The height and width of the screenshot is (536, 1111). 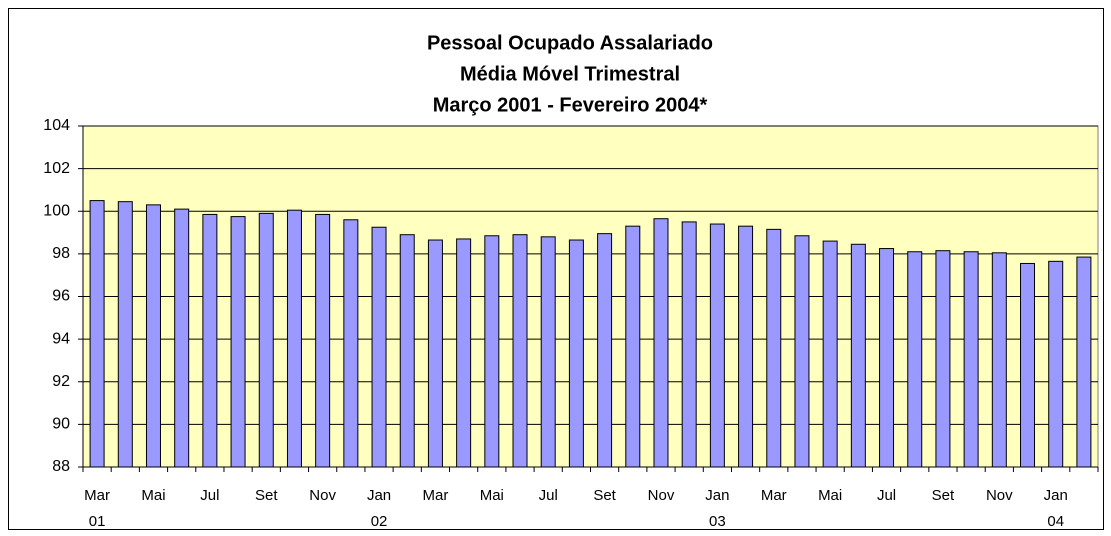 What do you see at coordinates (61, 381) in the screenshot?
I see `y-tick-label: 92` at bounding box center [61, 381].